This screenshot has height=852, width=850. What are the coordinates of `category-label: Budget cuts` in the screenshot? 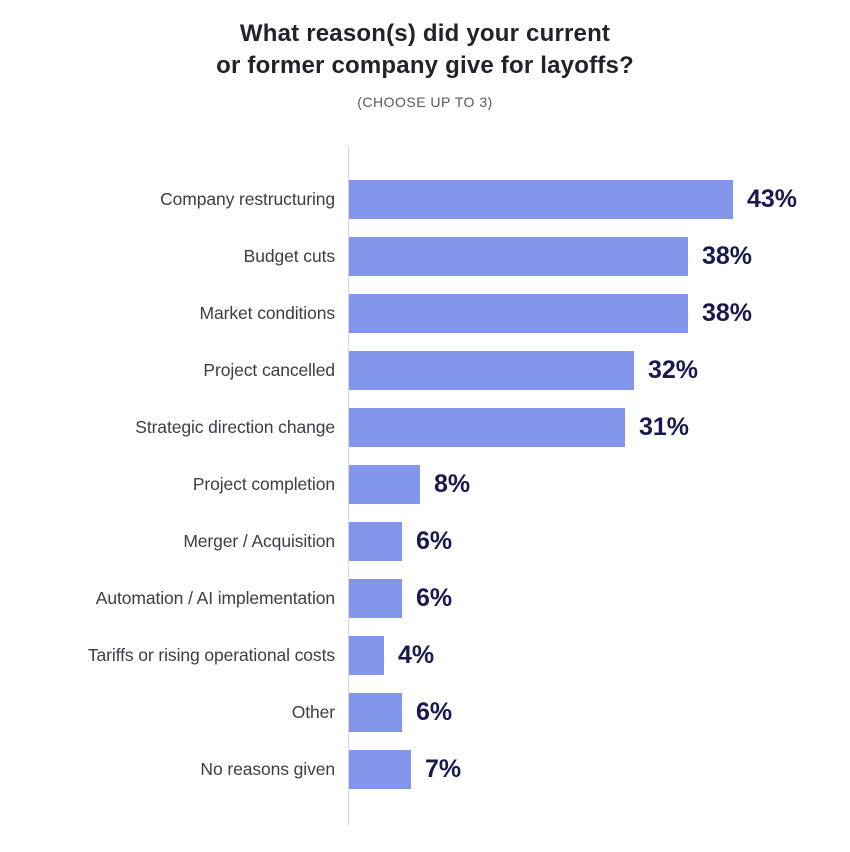 It's located at (289, 255).